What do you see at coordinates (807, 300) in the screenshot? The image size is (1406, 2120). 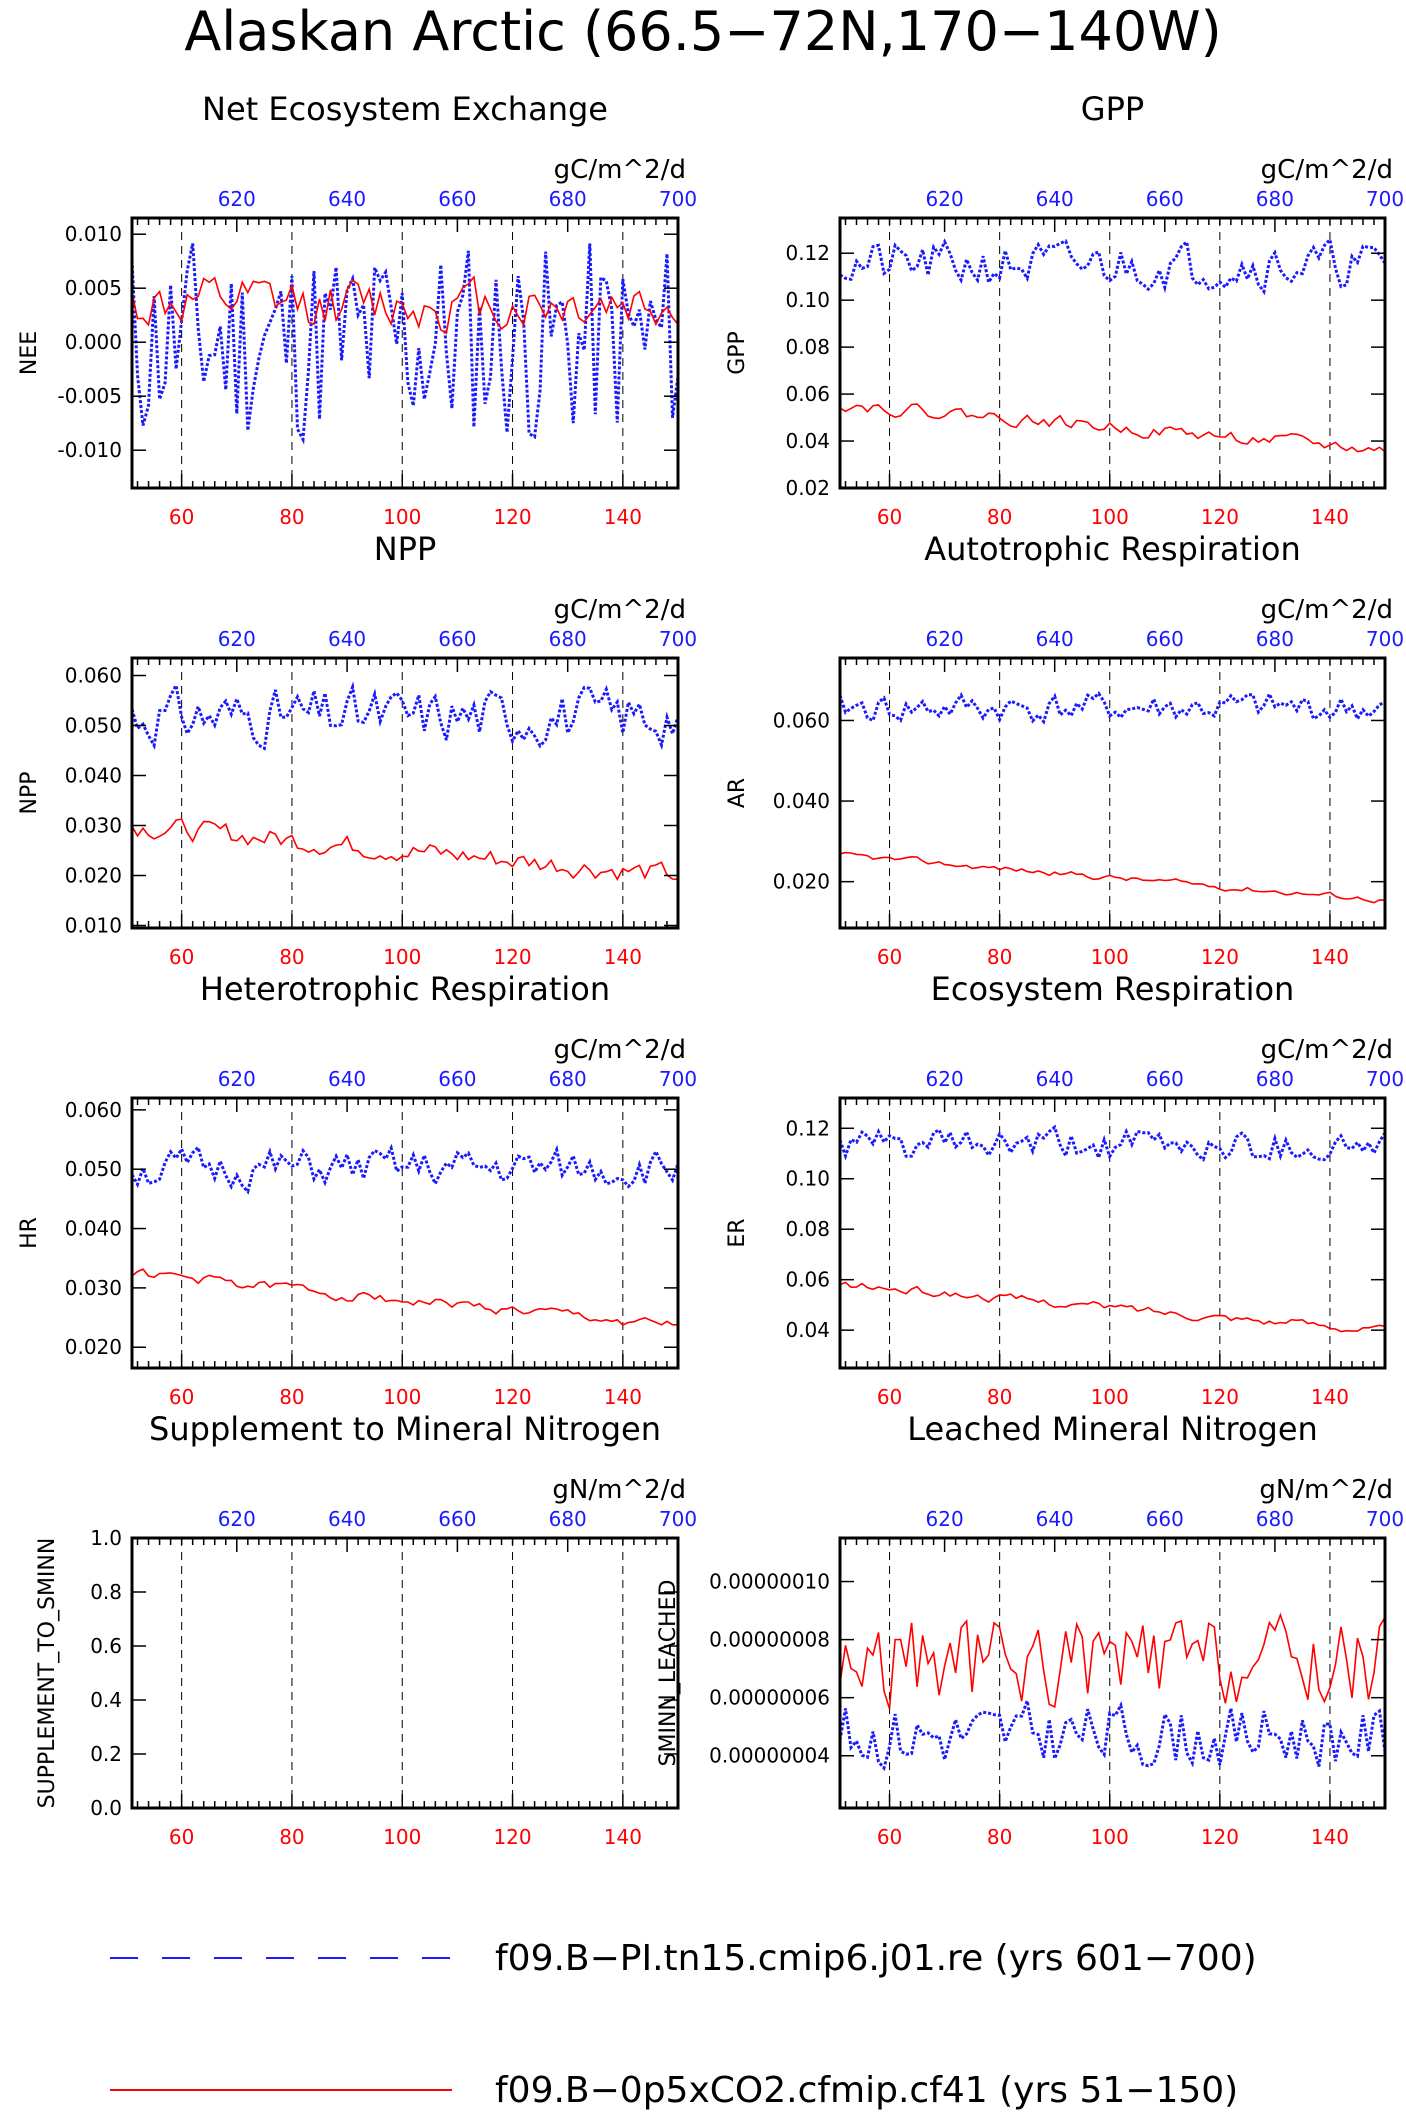 I see `y-tick-label: 0.10` at bounding box center [807, 300].